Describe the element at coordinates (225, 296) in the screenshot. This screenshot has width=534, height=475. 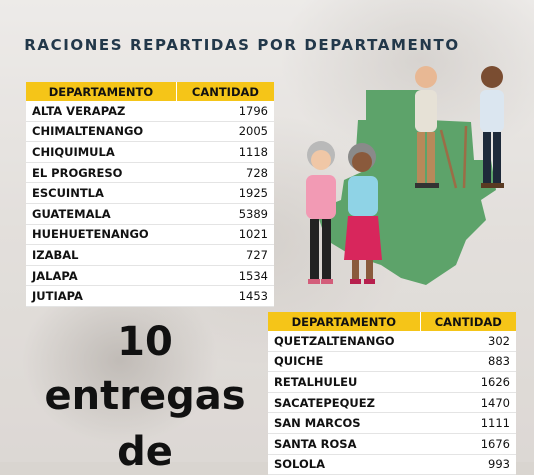
I see `ration-count: 1453` at that location.